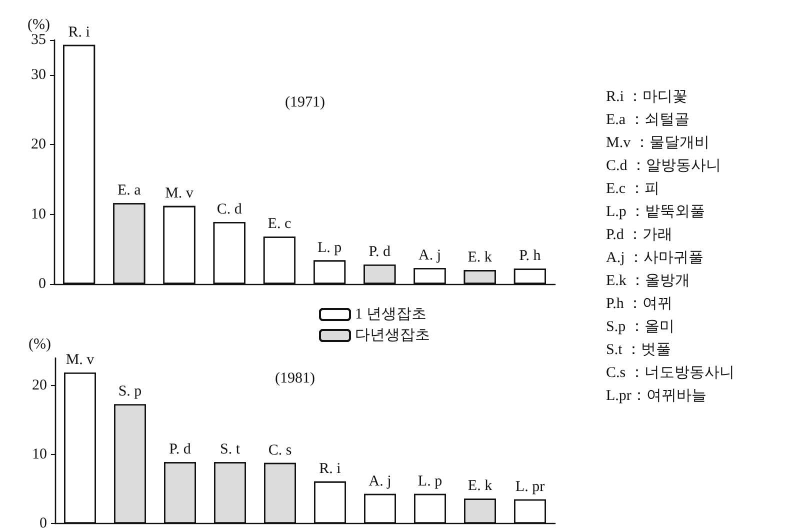 This screenshot has height=531, width=812. I want to click on text: A.j ：사마귀풀, so click(655, 258).